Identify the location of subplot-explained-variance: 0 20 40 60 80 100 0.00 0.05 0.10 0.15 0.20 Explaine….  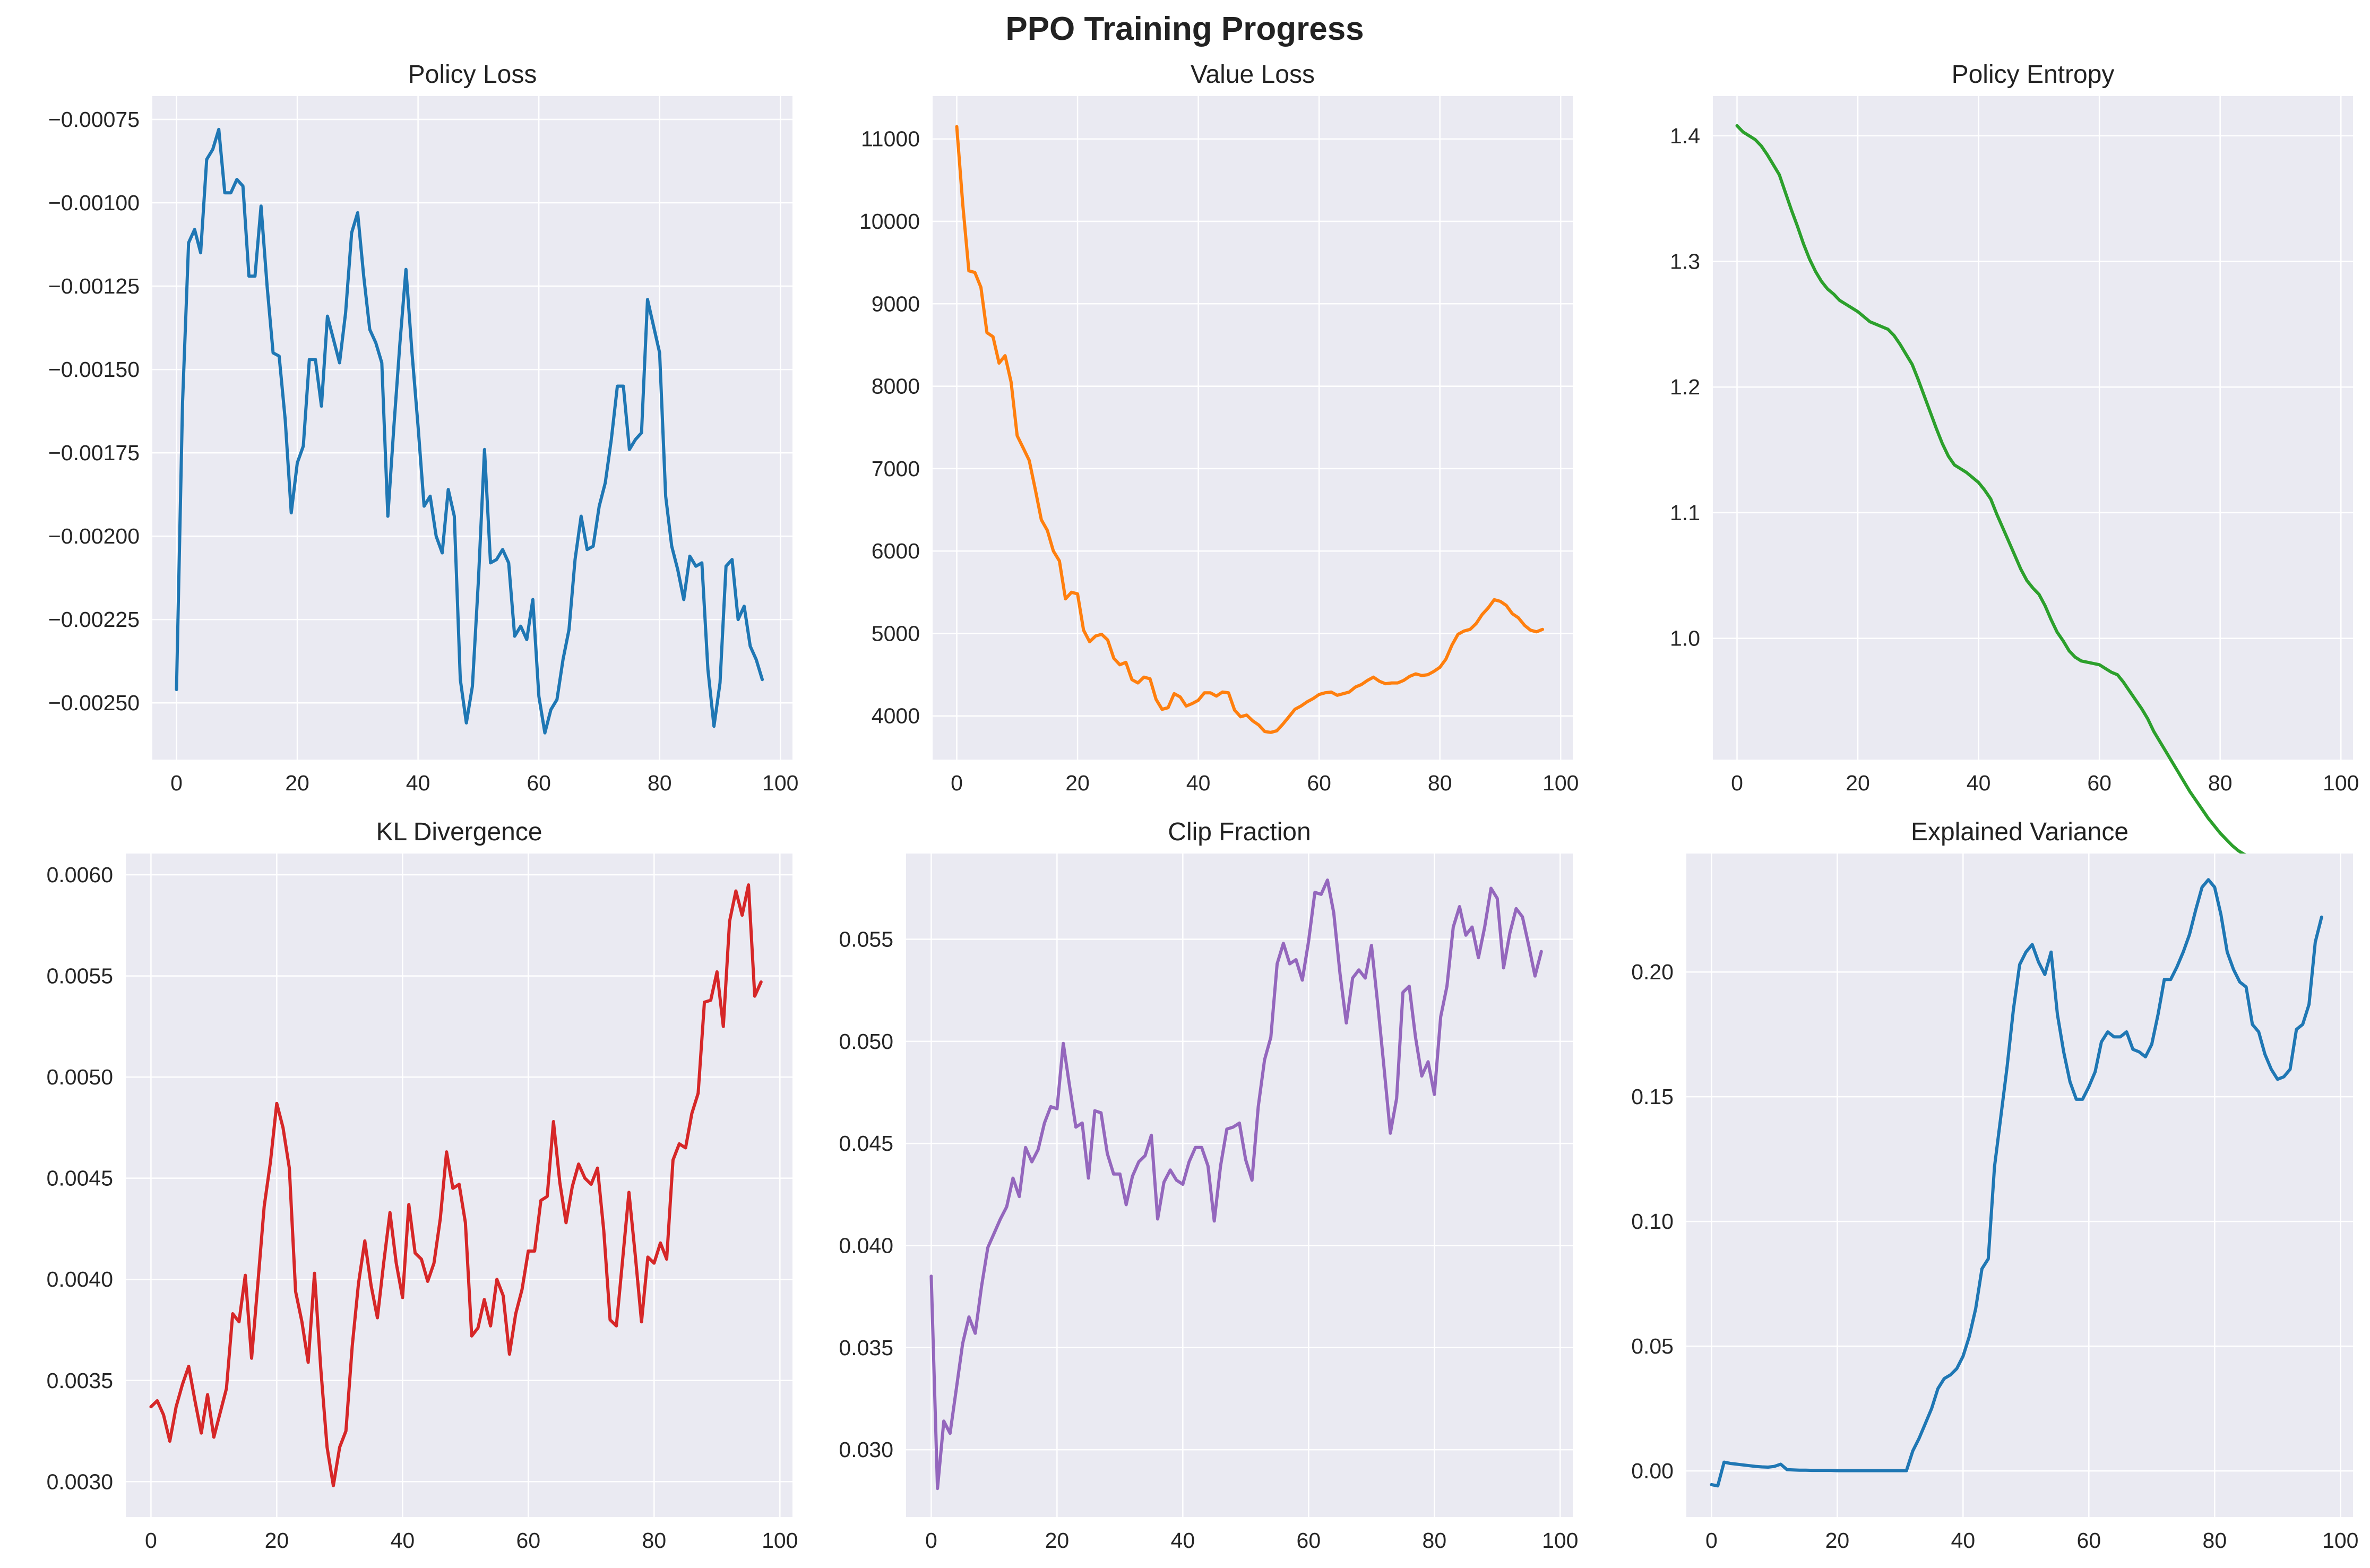
(1995, 1186).